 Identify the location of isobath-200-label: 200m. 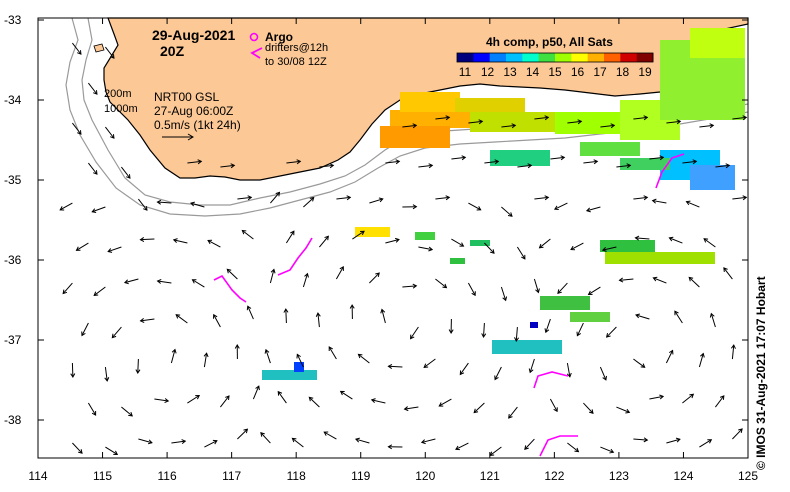
(118, 94).